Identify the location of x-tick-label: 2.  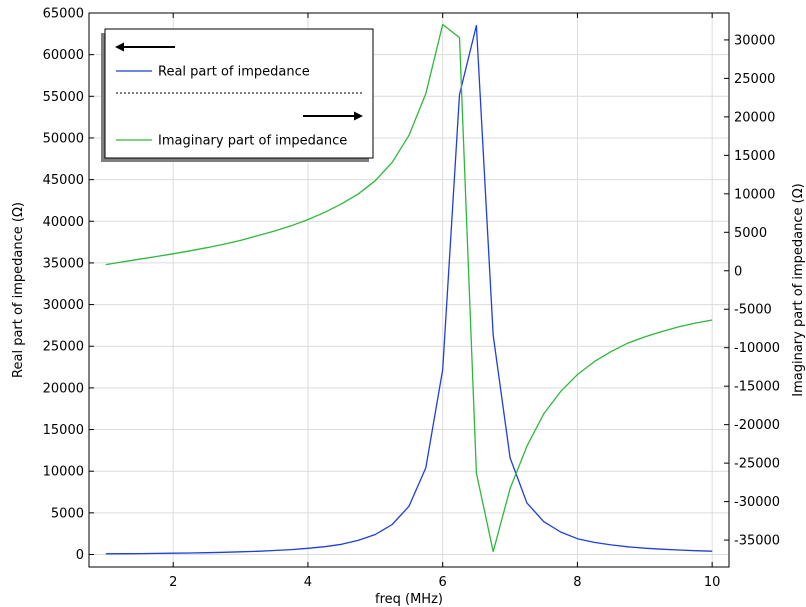
(173, 582).